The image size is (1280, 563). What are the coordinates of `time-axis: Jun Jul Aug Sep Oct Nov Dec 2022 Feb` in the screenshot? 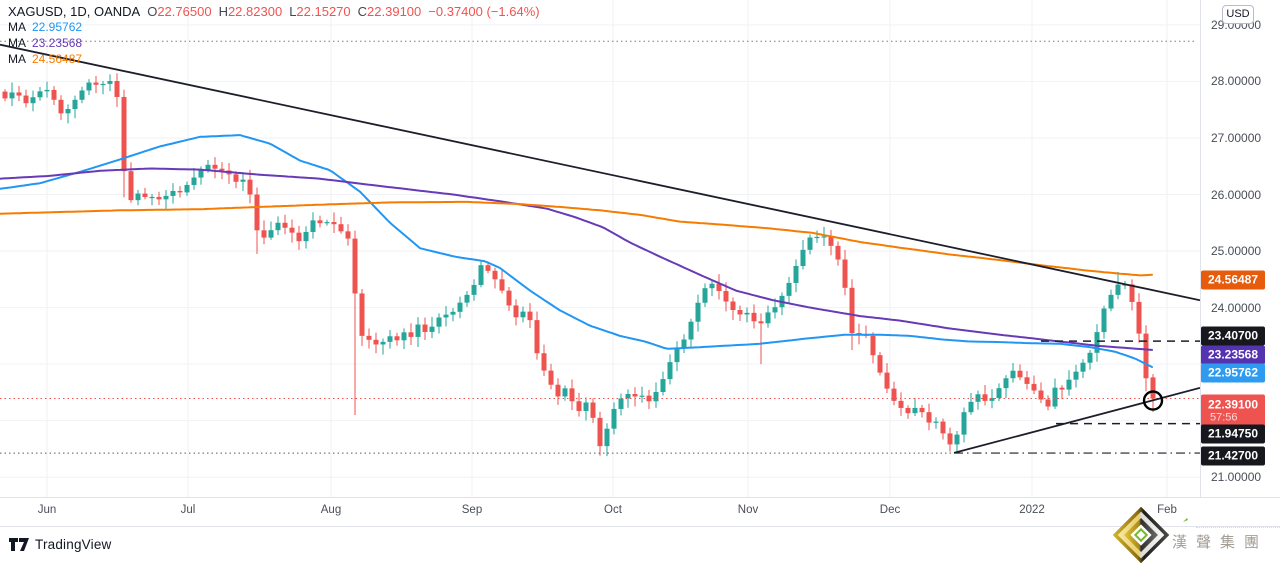 It's located at (640, 512).